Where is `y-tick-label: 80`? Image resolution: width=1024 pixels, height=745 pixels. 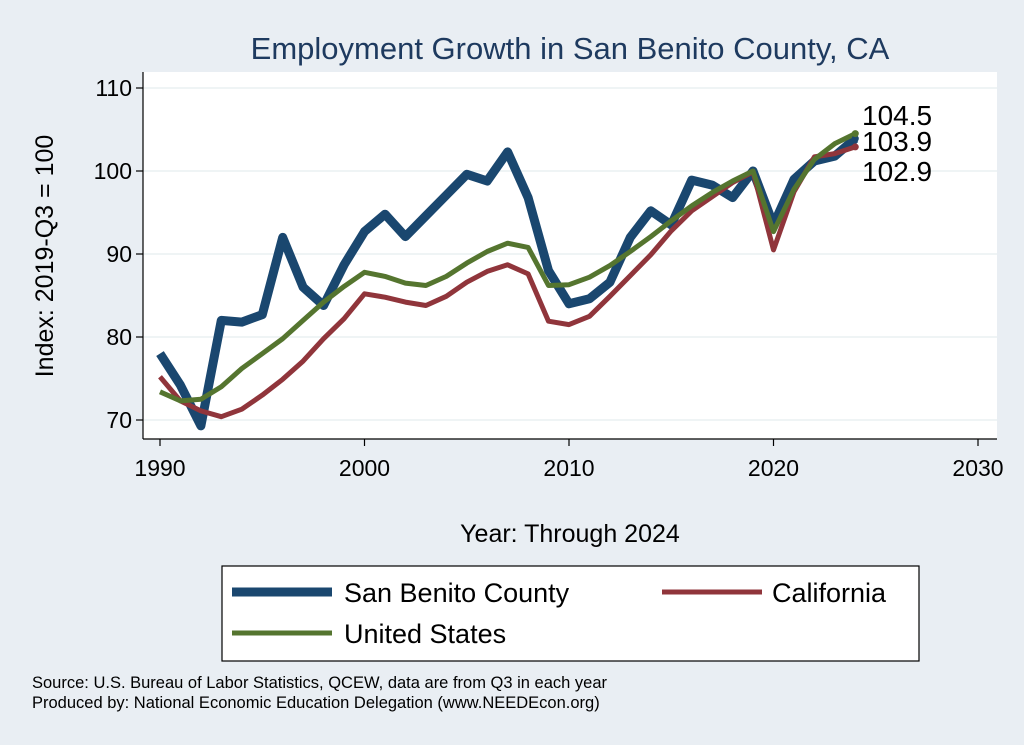
y-tick-label: 80 is located at coordinates (119, 337).